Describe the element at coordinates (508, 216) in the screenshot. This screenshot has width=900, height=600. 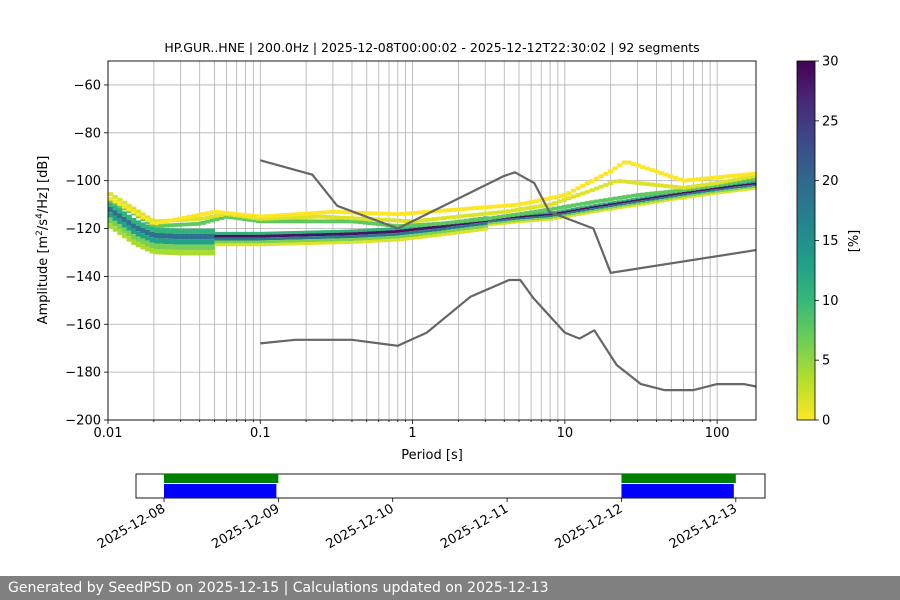
I see `noise-model-line` at that location.